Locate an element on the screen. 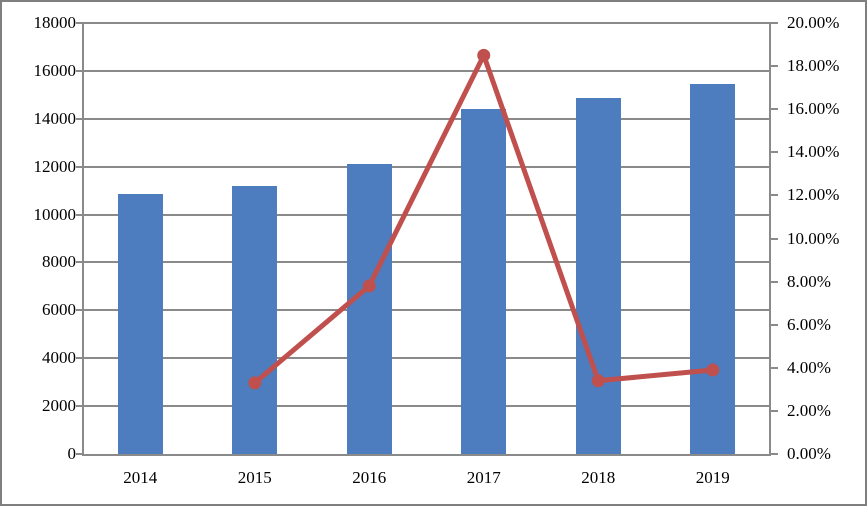 The height and width of the screenshot is (506, 867). x-axis is located at coordinates (426, 455).